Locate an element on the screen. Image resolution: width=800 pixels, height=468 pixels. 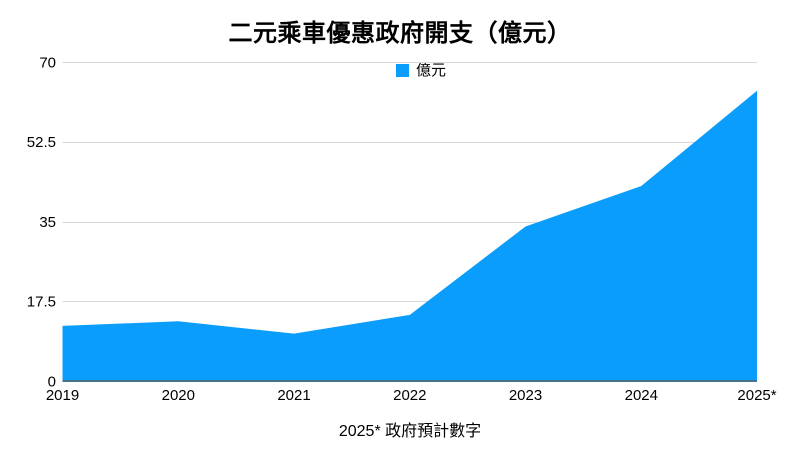
x-tick-label: 2023 is located at coordinates (525, 395).